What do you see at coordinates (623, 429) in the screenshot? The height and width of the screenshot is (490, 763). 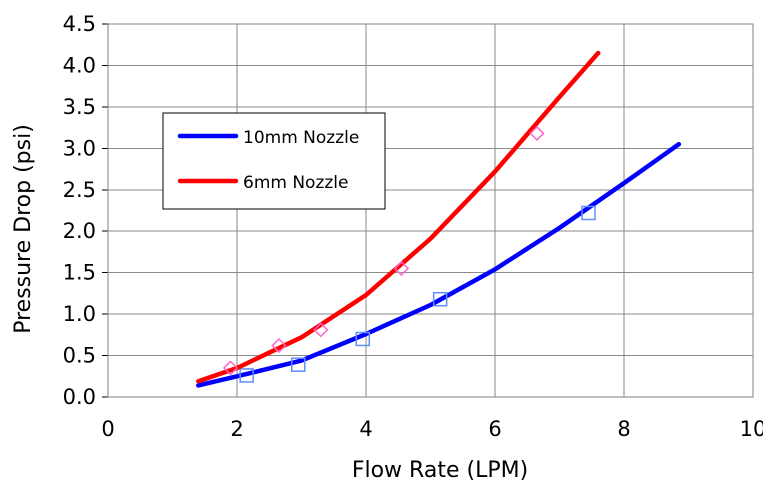 I see `x-tick-label: 8` at bounding box center [623, 429].